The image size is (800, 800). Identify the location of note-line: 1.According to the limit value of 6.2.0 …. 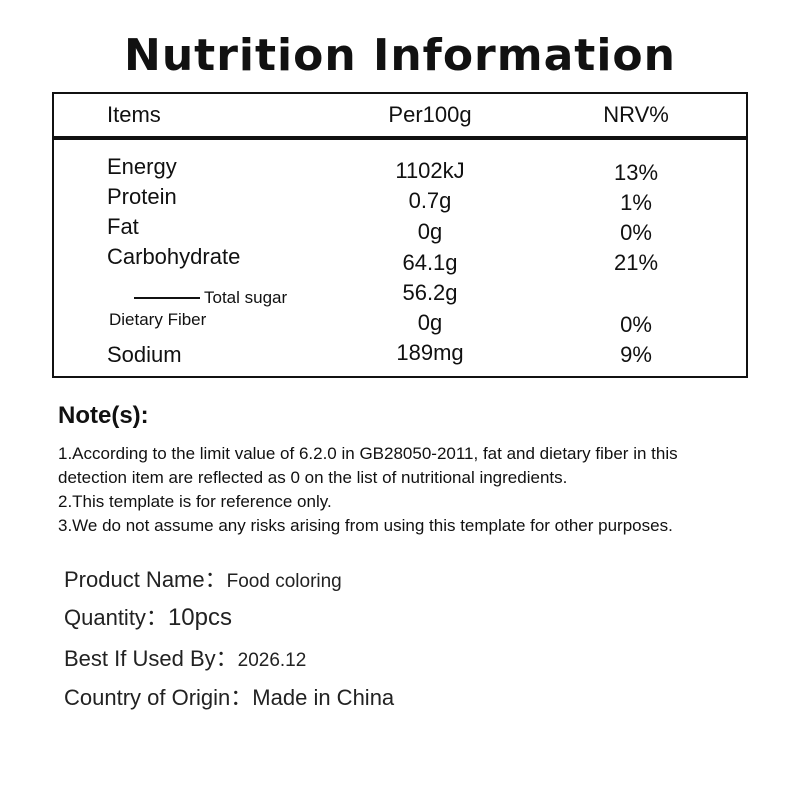
(368, 453).